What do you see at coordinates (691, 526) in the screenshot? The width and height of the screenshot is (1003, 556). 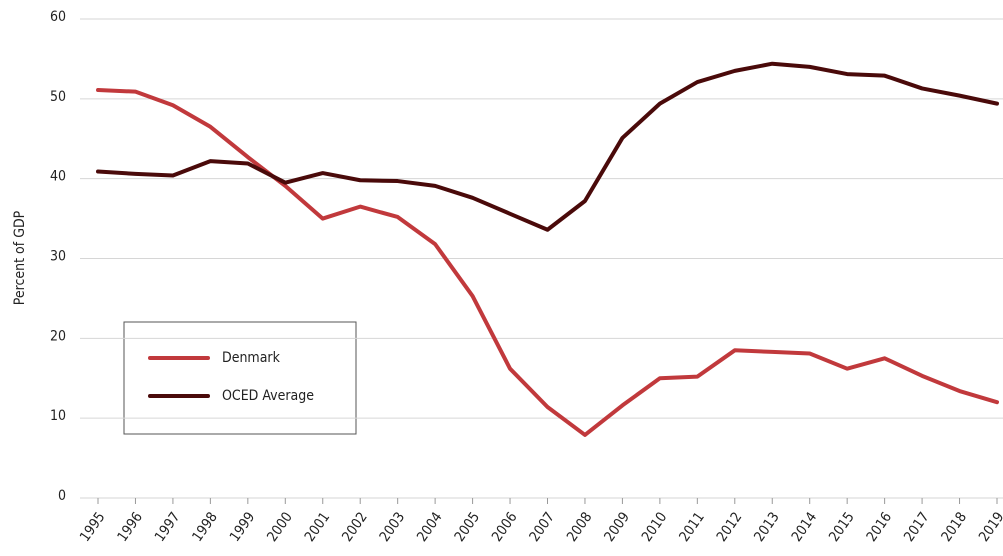 I see `x-tick-label: 2011` at bounding box center [691, 526].